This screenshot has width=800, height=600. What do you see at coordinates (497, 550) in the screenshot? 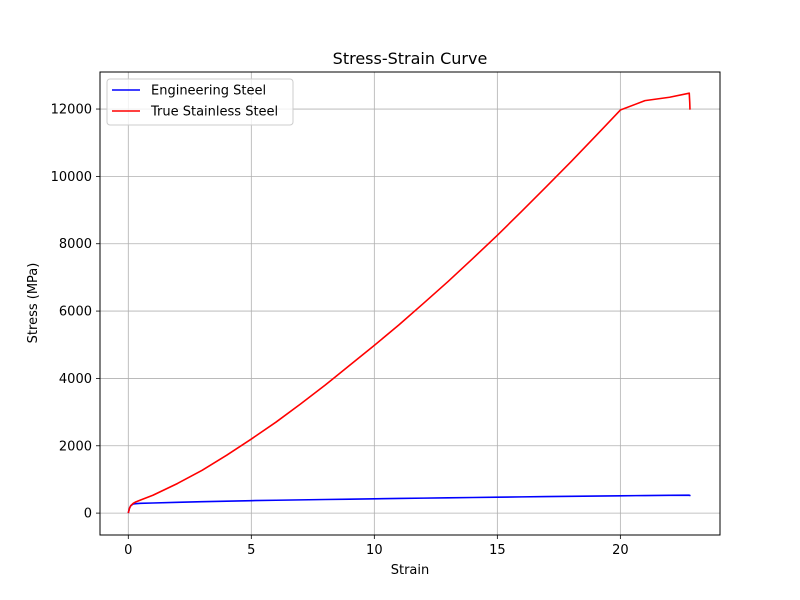
I see `x-tick-label: 15` at bounding box center [497, 550].